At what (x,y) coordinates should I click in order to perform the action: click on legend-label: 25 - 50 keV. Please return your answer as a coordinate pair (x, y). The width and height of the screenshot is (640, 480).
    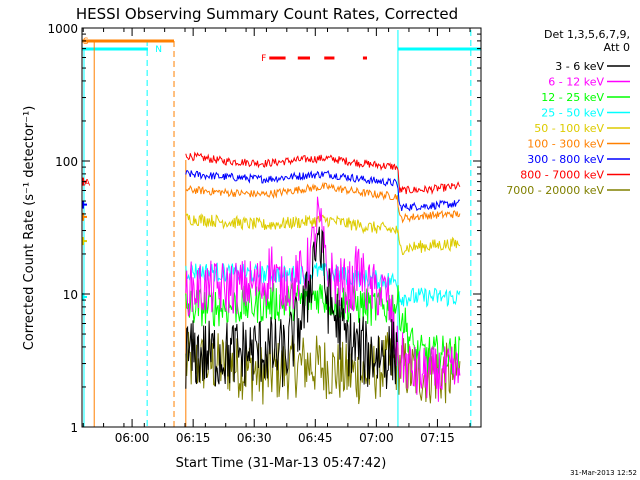
    Looking at the image, I should click on (572, 113).